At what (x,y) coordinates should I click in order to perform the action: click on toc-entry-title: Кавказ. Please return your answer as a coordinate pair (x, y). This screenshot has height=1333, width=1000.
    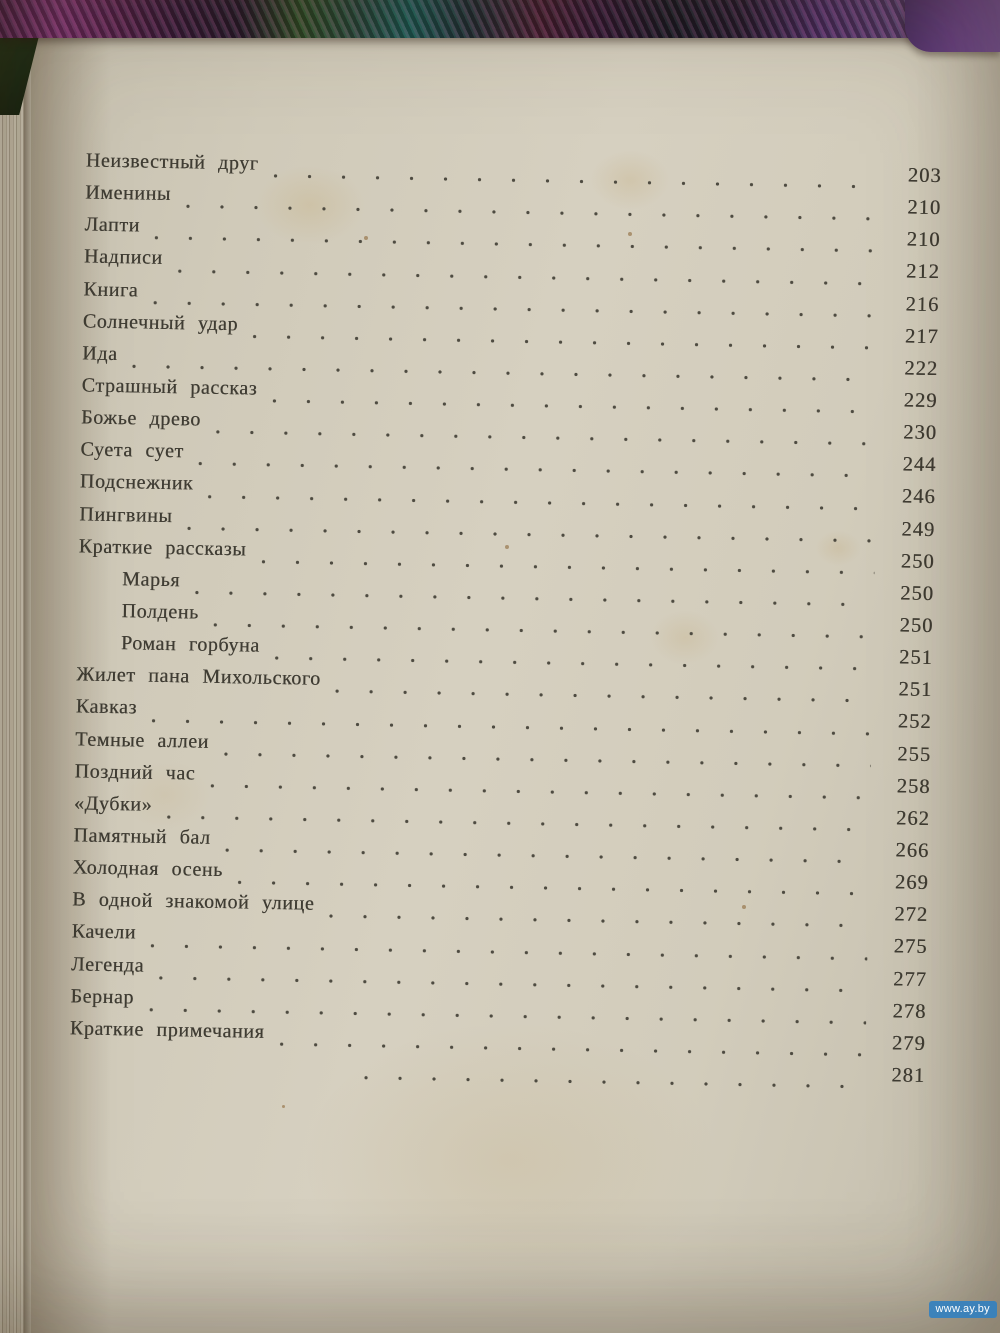
    Looking at the image, I should click on (106, 707).